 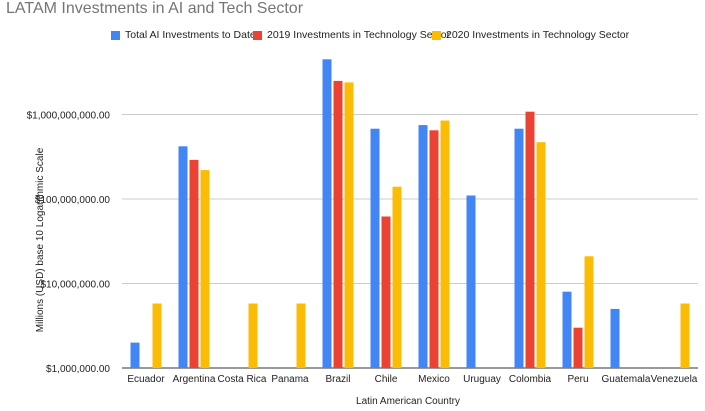 I want to click on legend-item-total-ai: Total AI Investments to Date, so click(x=183, y=35).